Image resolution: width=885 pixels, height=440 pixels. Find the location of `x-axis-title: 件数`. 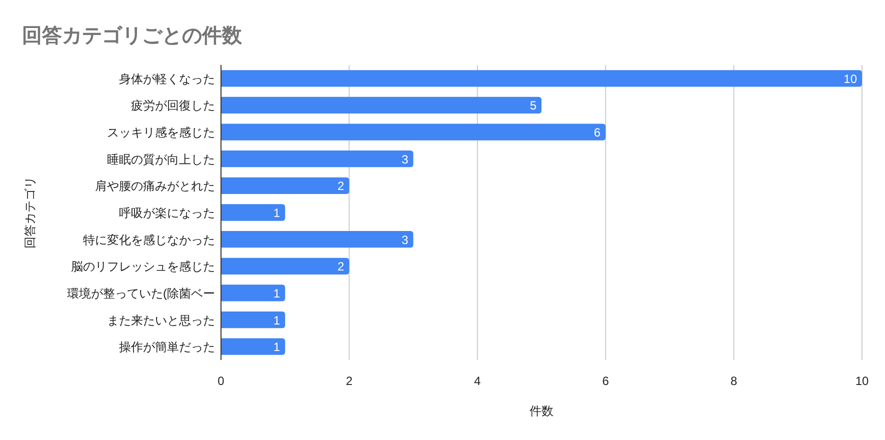

x-axis-title: 件数 is located at coordinates (542, 411).